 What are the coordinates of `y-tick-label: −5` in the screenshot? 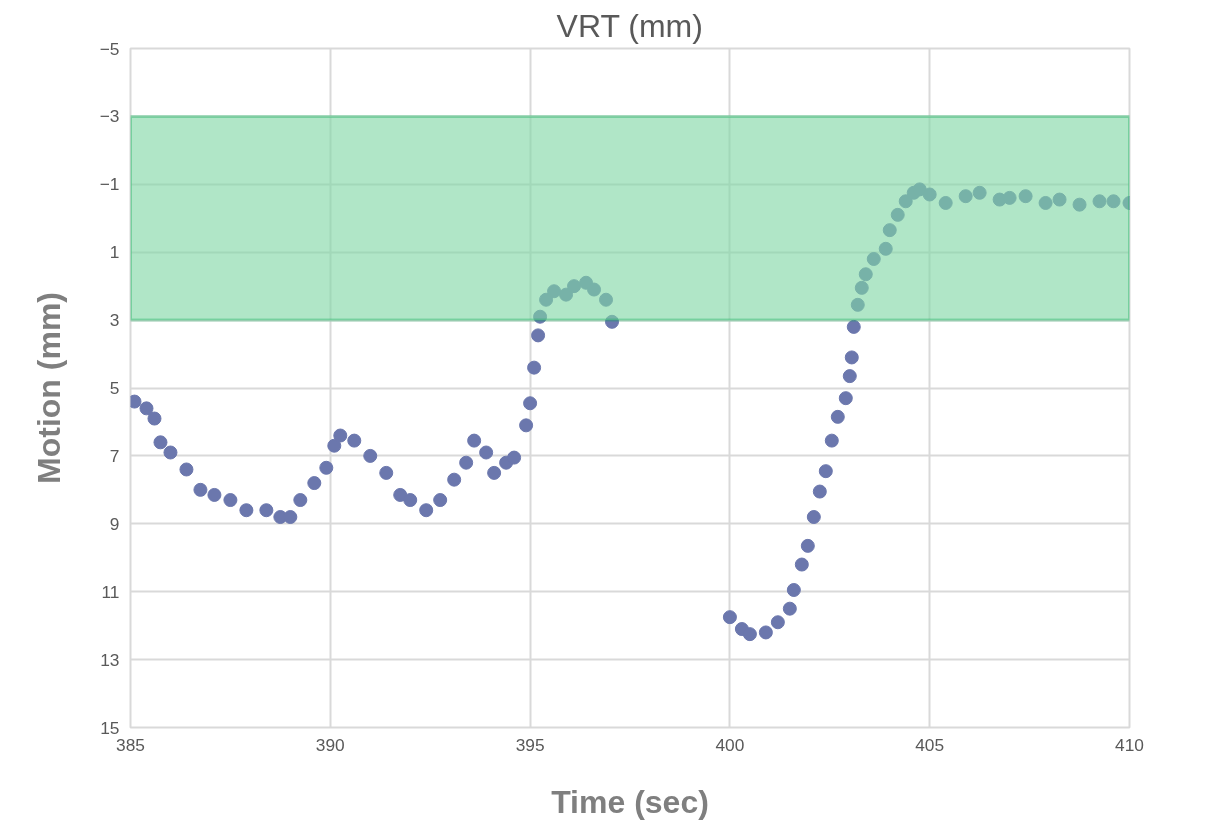 It's located at (109, 48).